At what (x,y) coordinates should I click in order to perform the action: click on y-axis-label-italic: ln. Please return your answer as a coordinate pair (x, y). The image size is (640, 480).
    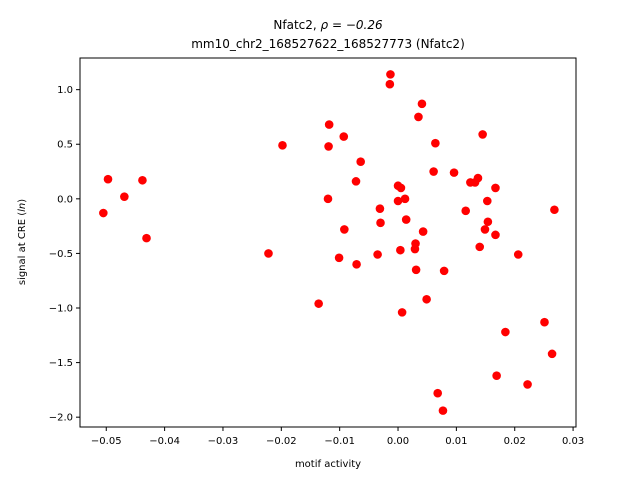
    Looking at the image, I should click on (22, 207).